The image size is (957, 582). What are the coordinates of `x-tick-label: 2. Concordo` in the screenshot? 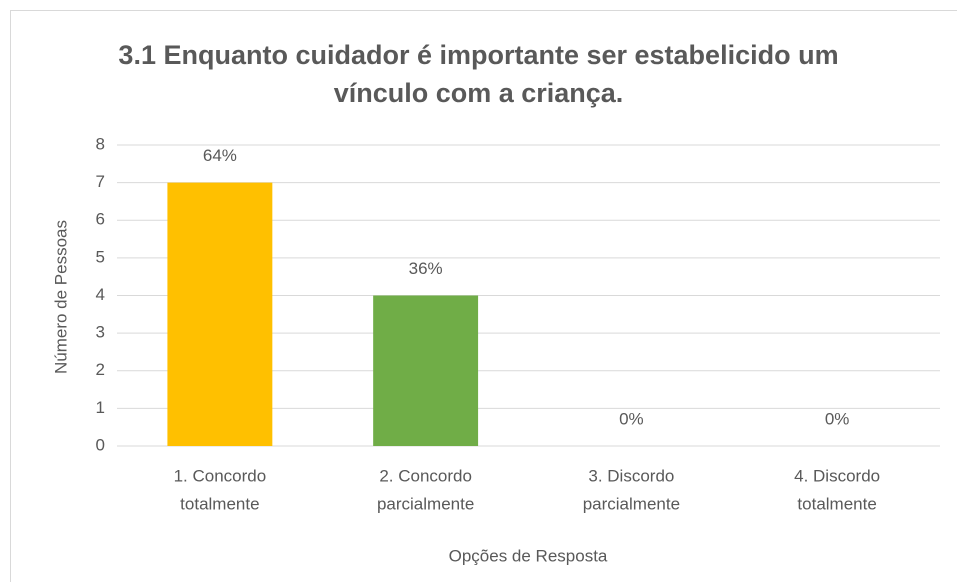 It's located at (425, 475).